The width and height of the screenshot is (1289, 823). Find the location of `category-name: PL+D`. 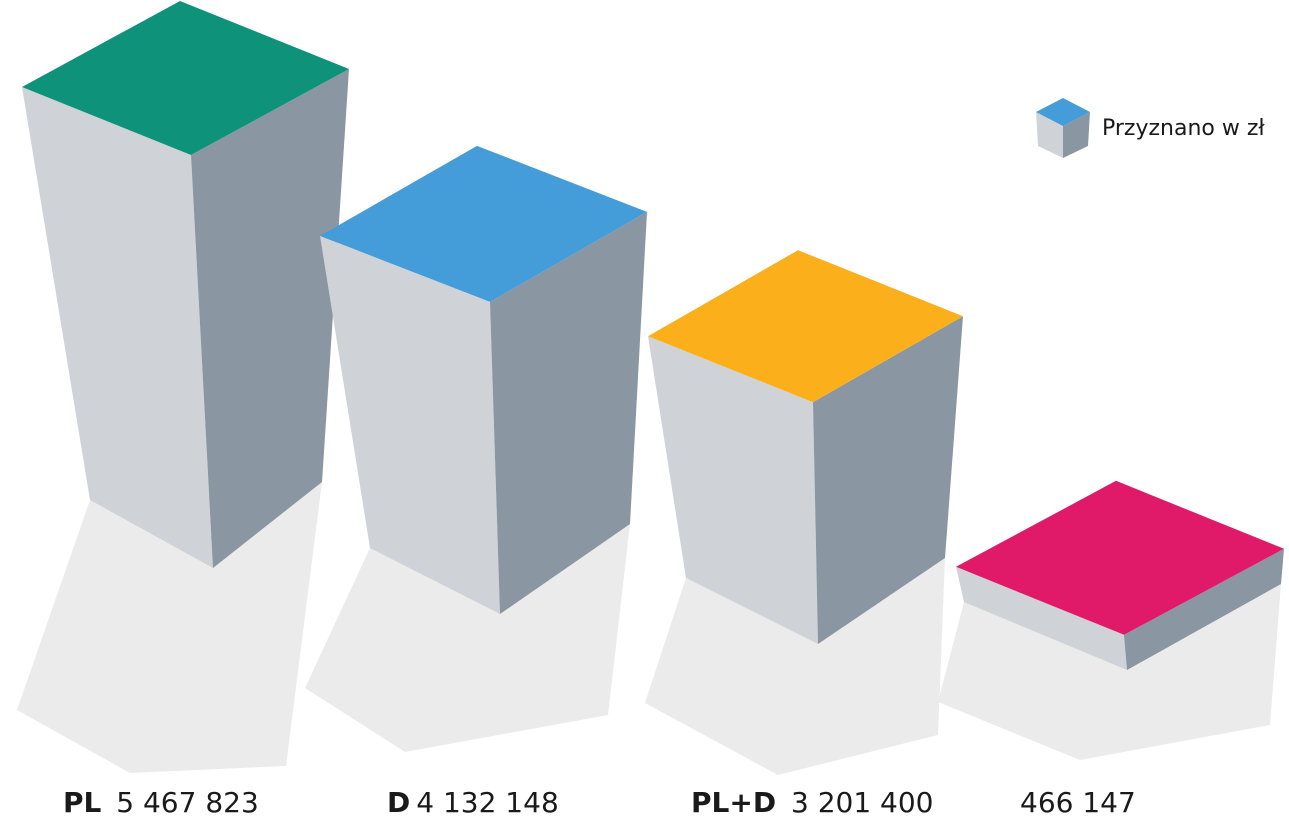

category-name: PL+D is located at coordinates (734, 802).